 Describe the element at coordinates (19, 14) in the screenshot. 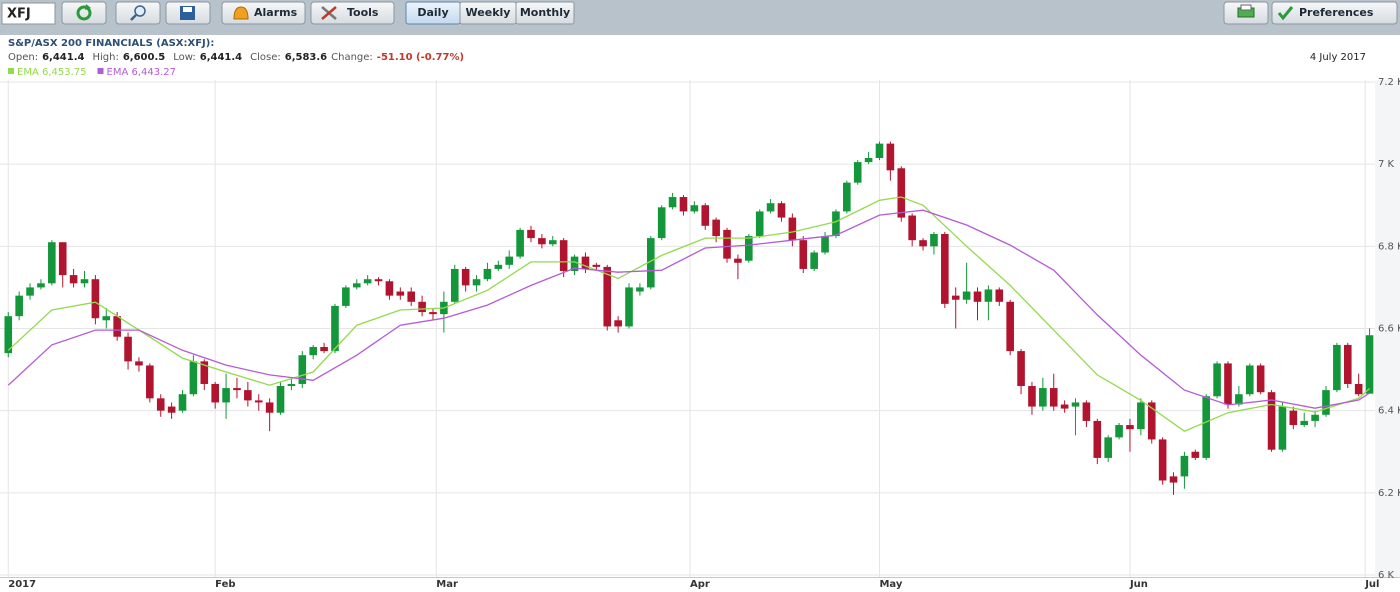

I see `symbol-text: XFJ` at that location.